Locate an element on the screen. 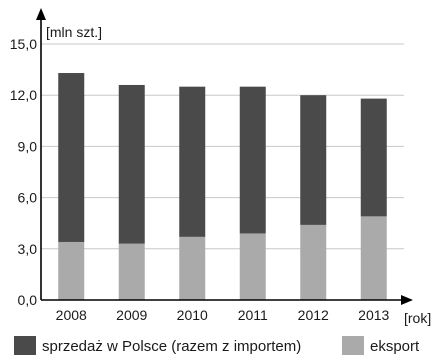 The image size is (433, 357). x-axis-arrow-icon is located at coordinates (407, 300).